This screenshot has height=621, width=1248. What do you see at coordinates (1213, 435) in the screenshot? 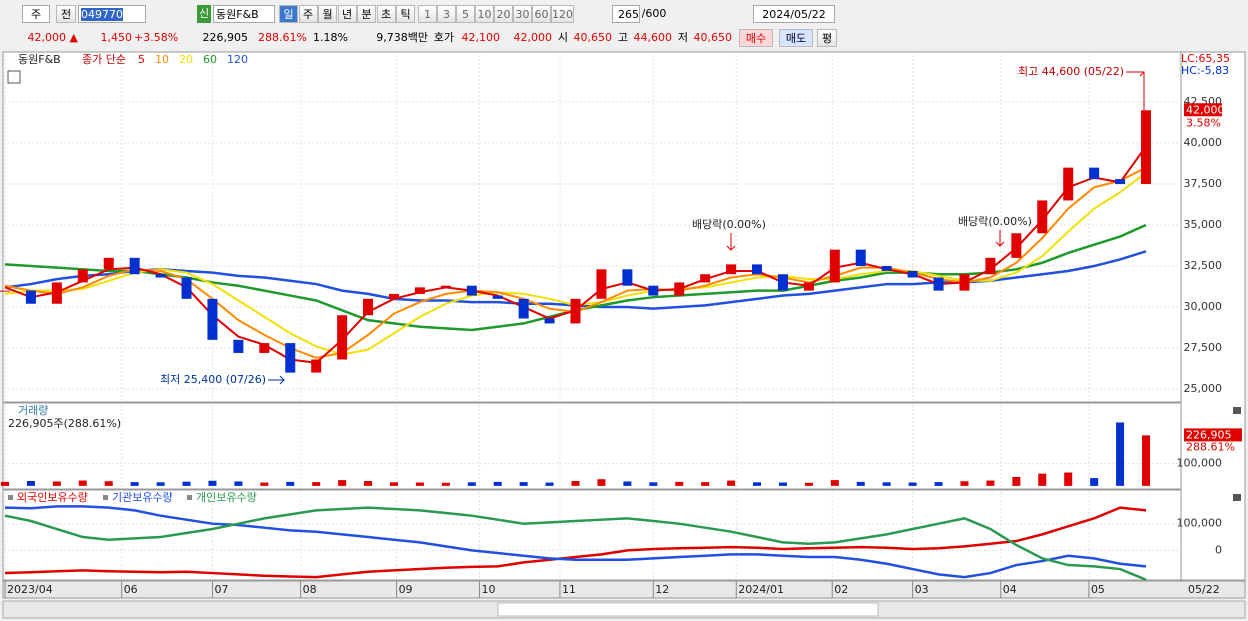
I see `current-box` at bounding box center [1213, 435].